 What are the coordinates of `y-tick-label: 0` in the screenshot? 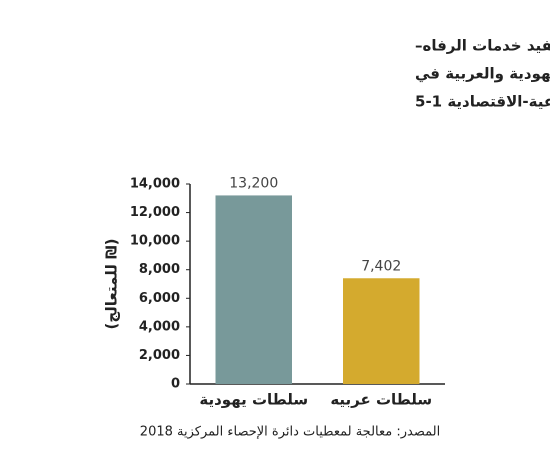 It's located at (175, 384).